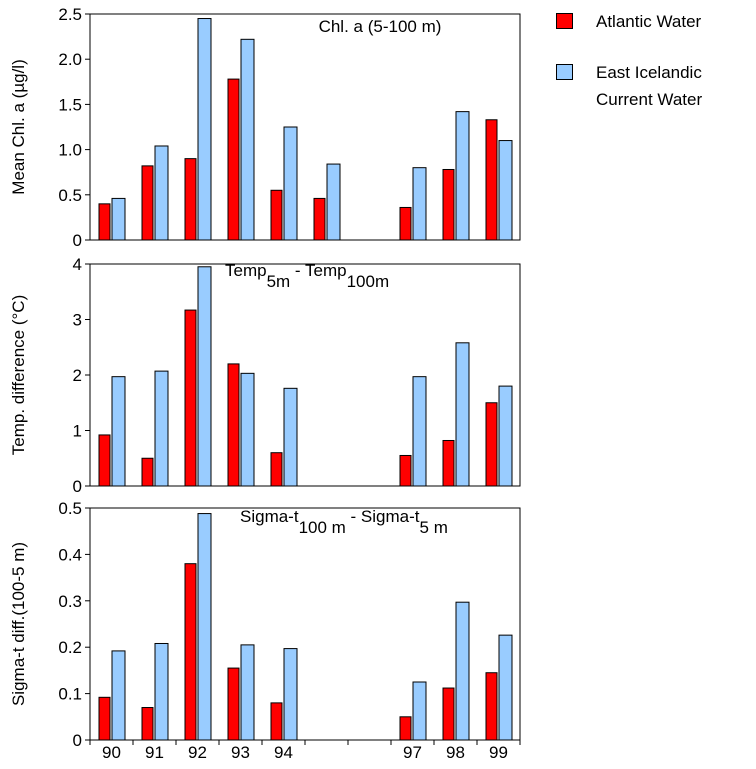 The height and width of the screenshot is (769, 756). What do you see at coordinates (322, 527) in the screenshot?
I see `title-part: 100 m` at bounding box center [322, 527].